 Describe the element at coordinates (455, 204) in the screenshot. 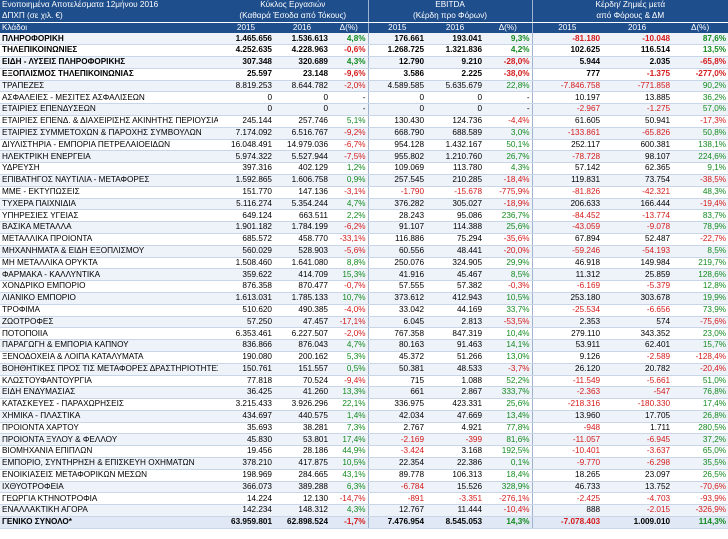

I see `ebitda-2016: 305.027` at that location.